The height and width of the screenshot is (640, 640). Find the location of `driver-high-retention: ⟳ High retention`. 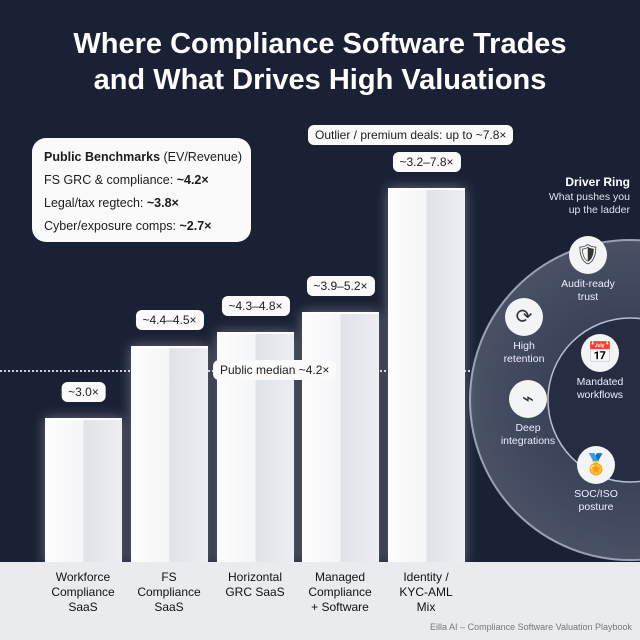

driver-high-retention: ⟳ High retention is located at coordinates (524, 332).